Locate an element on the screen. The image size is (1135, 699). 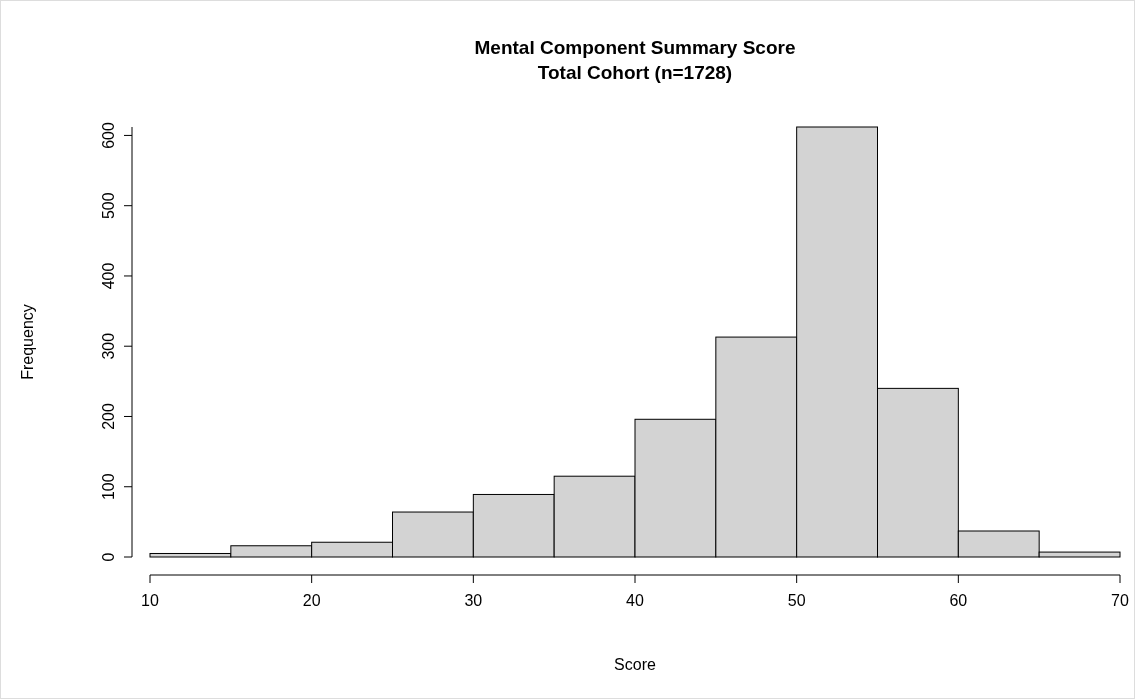
y-tick-label: 400 is located at coordinates (108, 276).